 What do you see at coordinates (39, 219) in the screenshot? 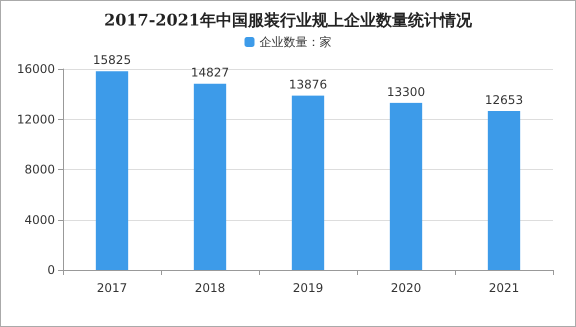
I see `y-tick-label: 4000` at bounding box center [39, 219].